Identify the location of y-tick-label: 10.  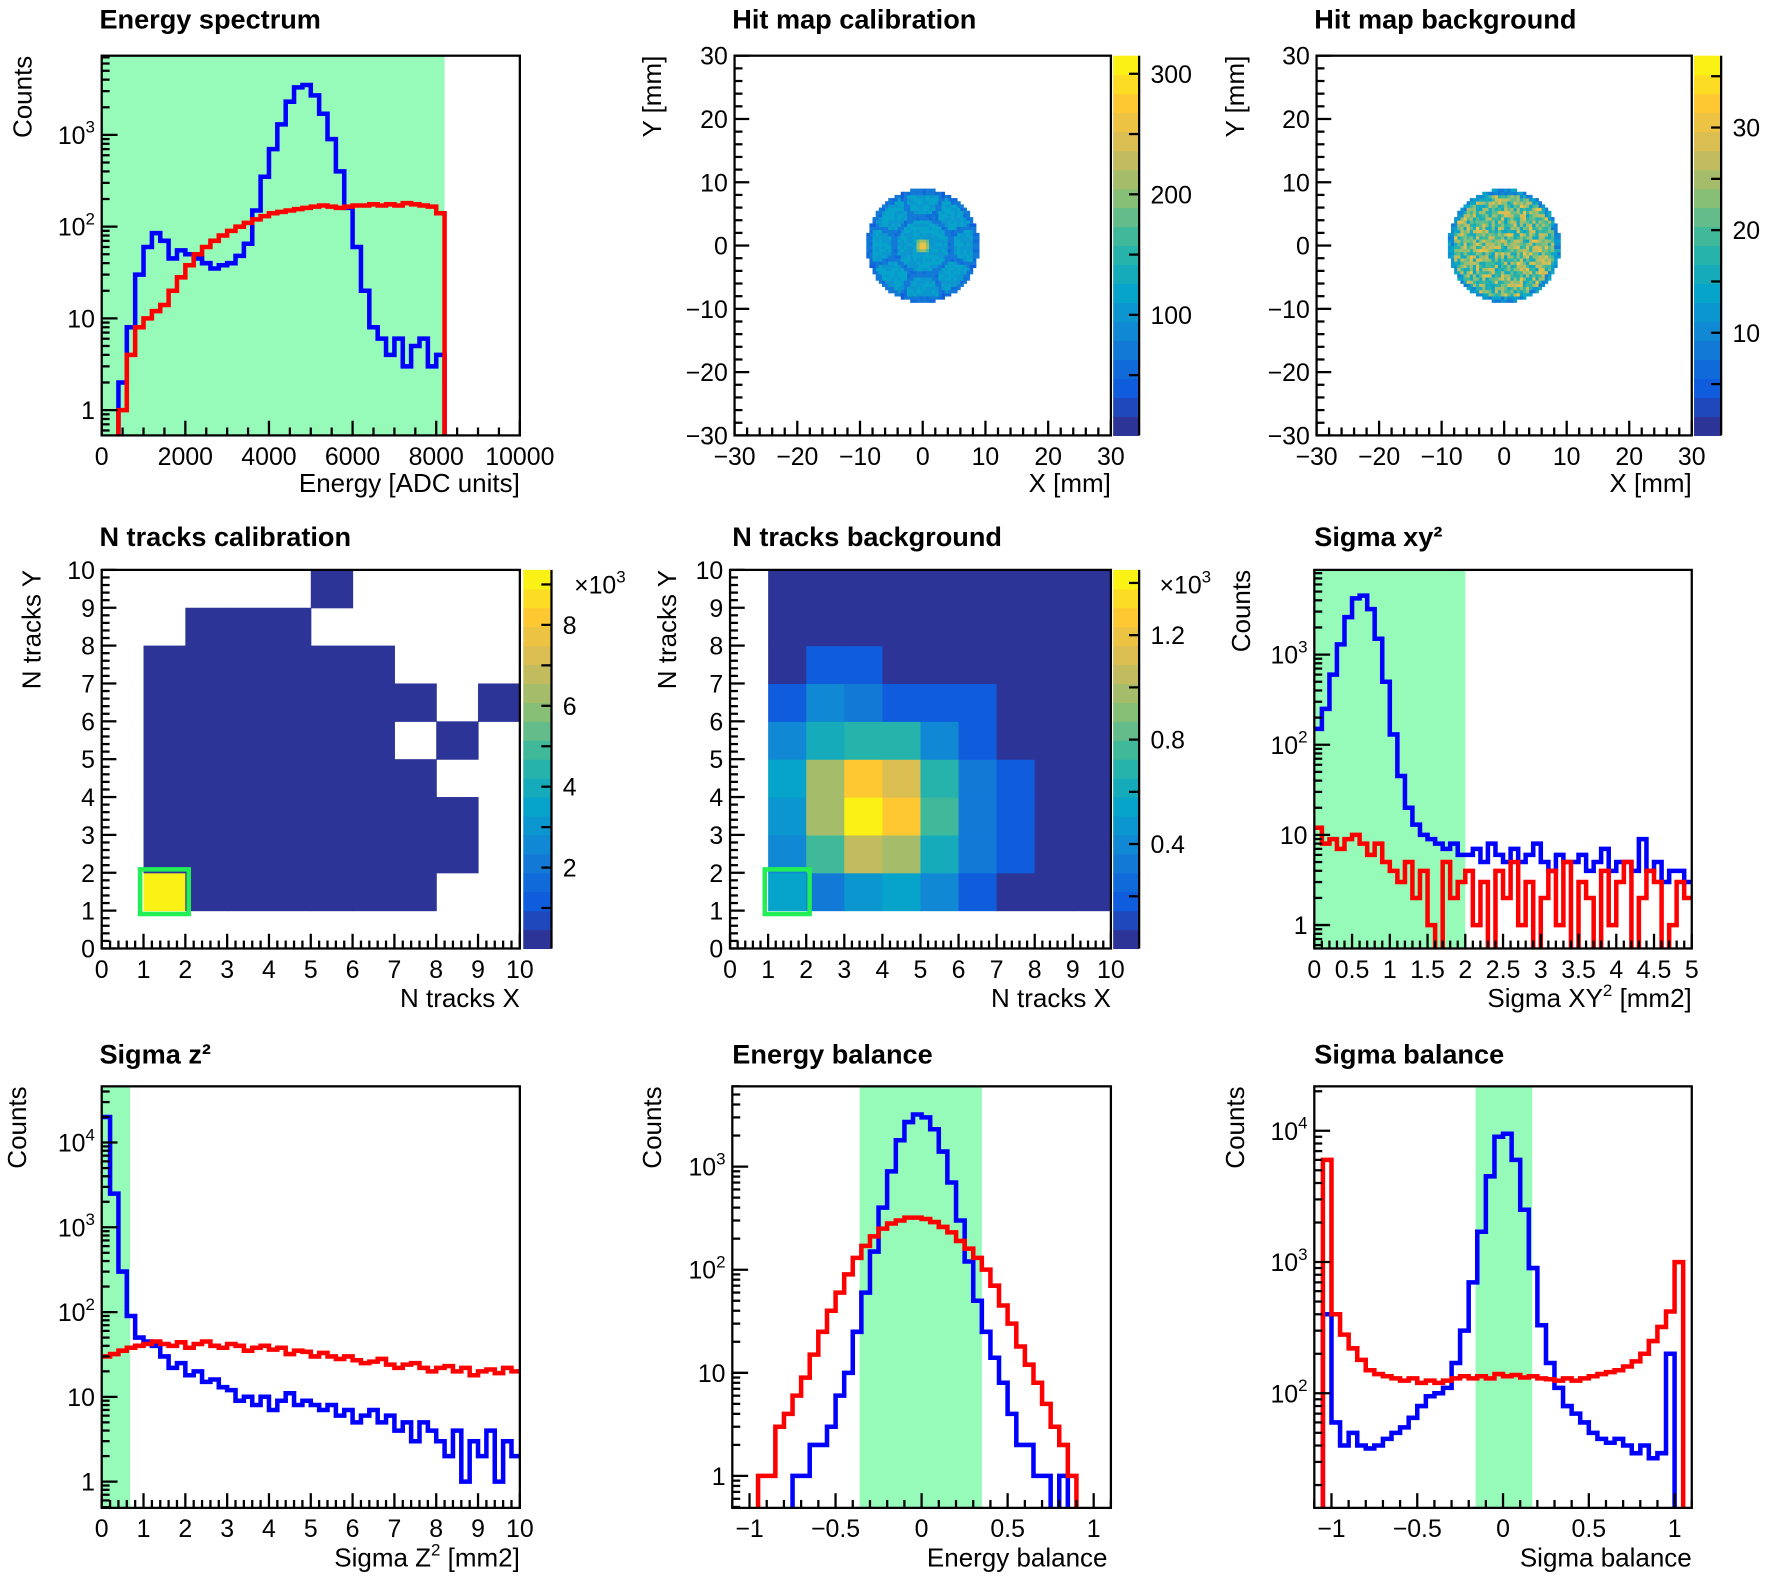
(1294, 836).